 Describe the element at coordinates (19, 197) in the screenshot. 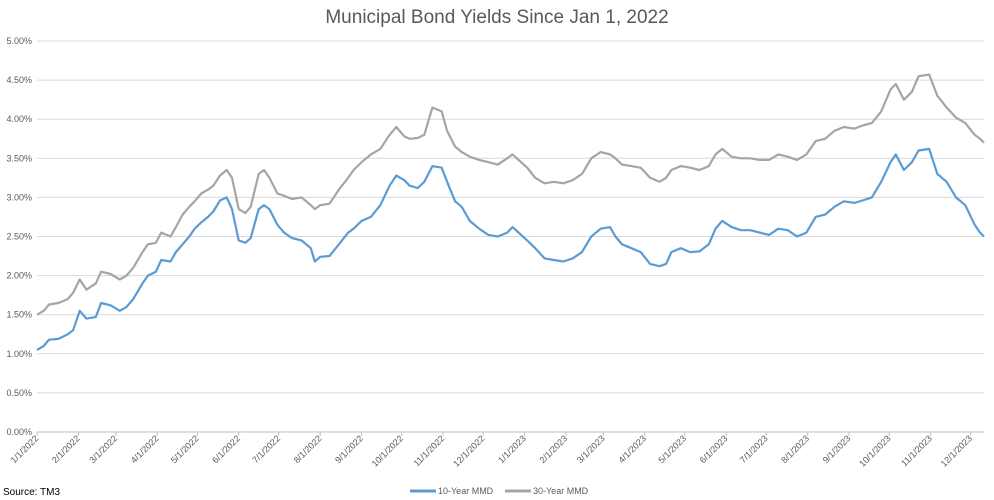

I see `y-tick-label: 3.00%` at that location.